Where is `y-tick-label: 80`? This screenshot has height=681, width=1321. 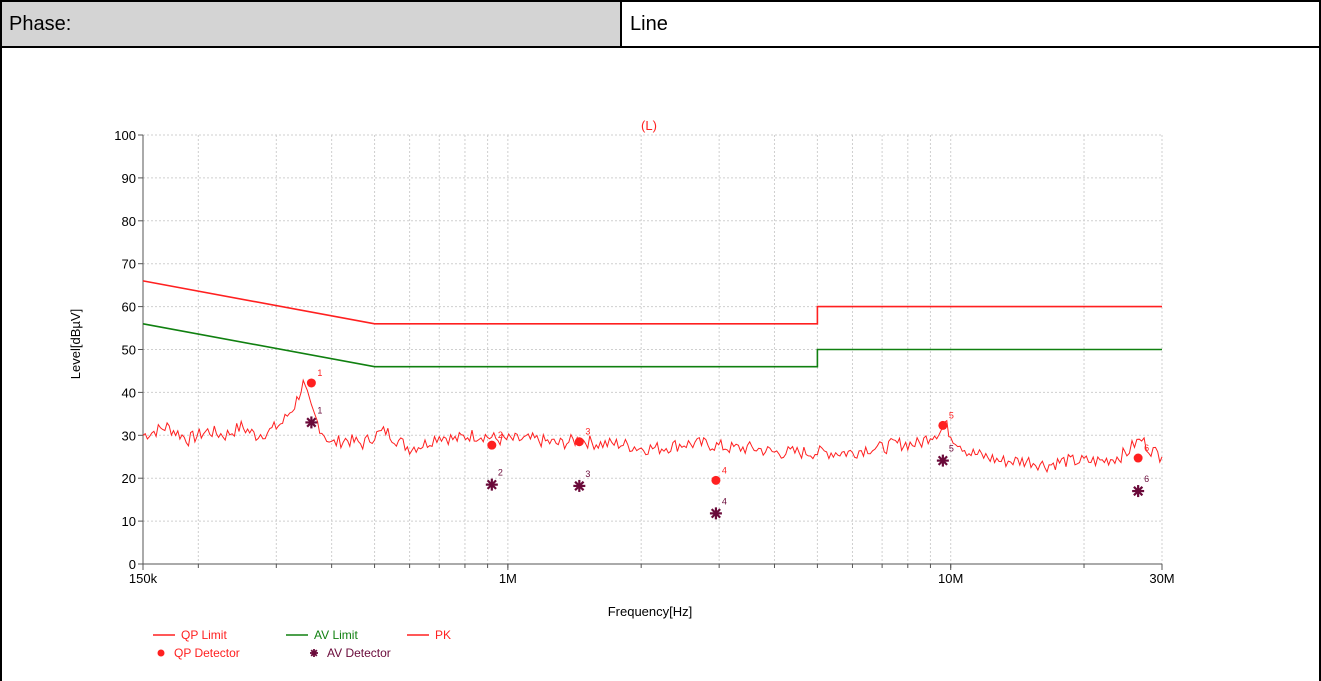 y-tick-label: 80 is located at coordinates (129, 221).